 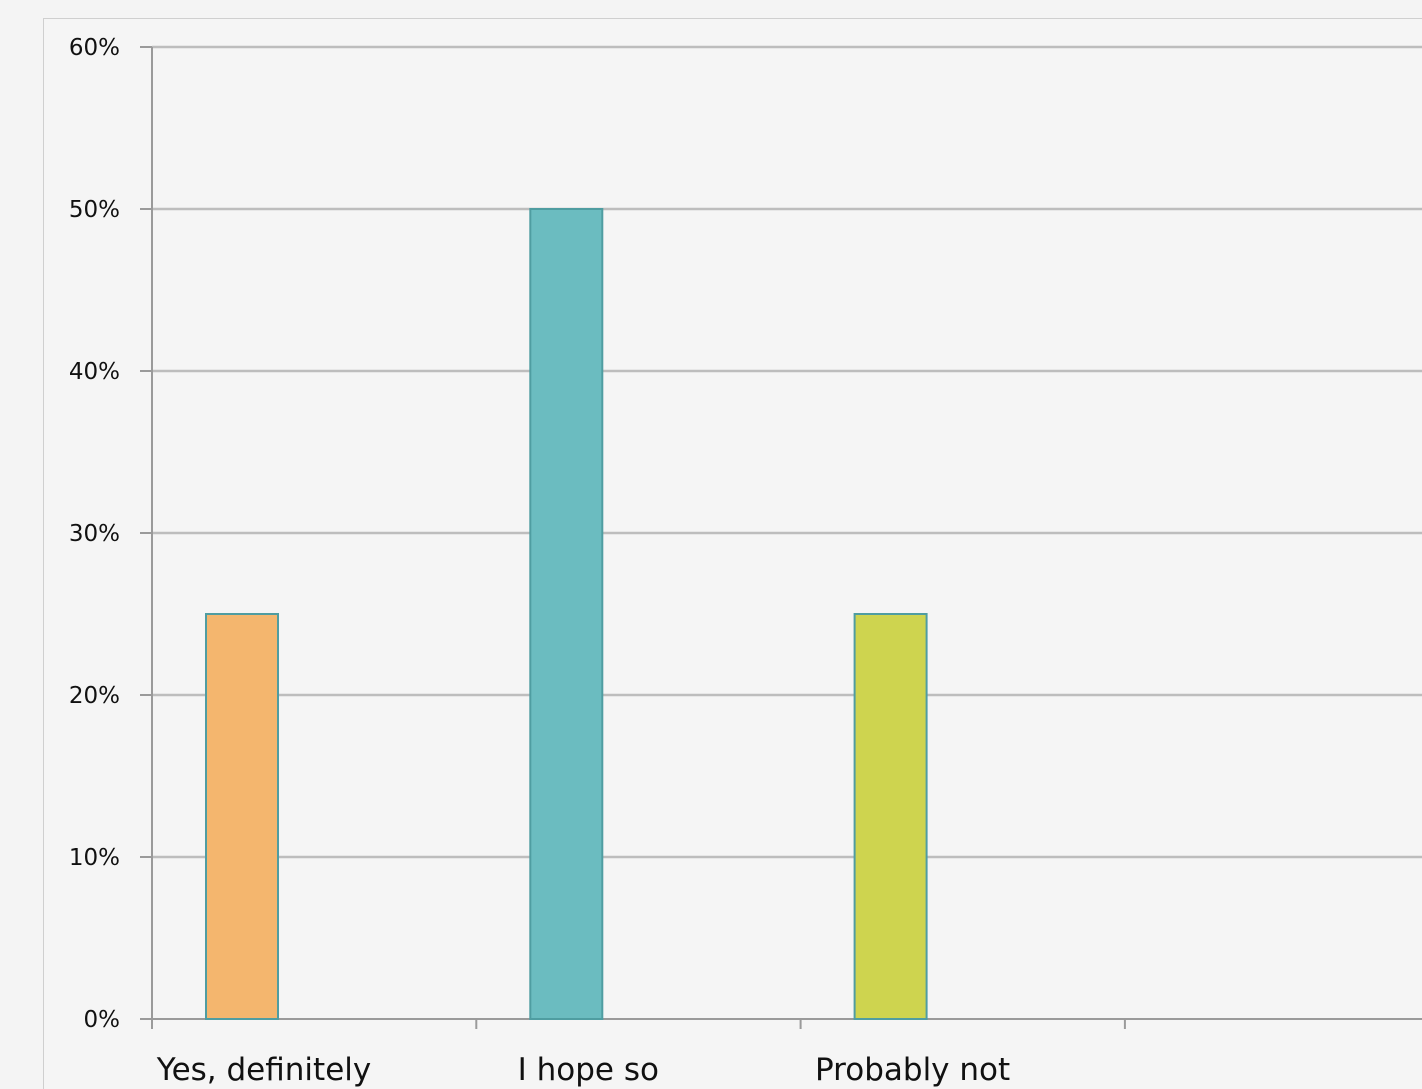 I want to click on x-category-label: Yes, definitely, so click(x=263, y=1070).